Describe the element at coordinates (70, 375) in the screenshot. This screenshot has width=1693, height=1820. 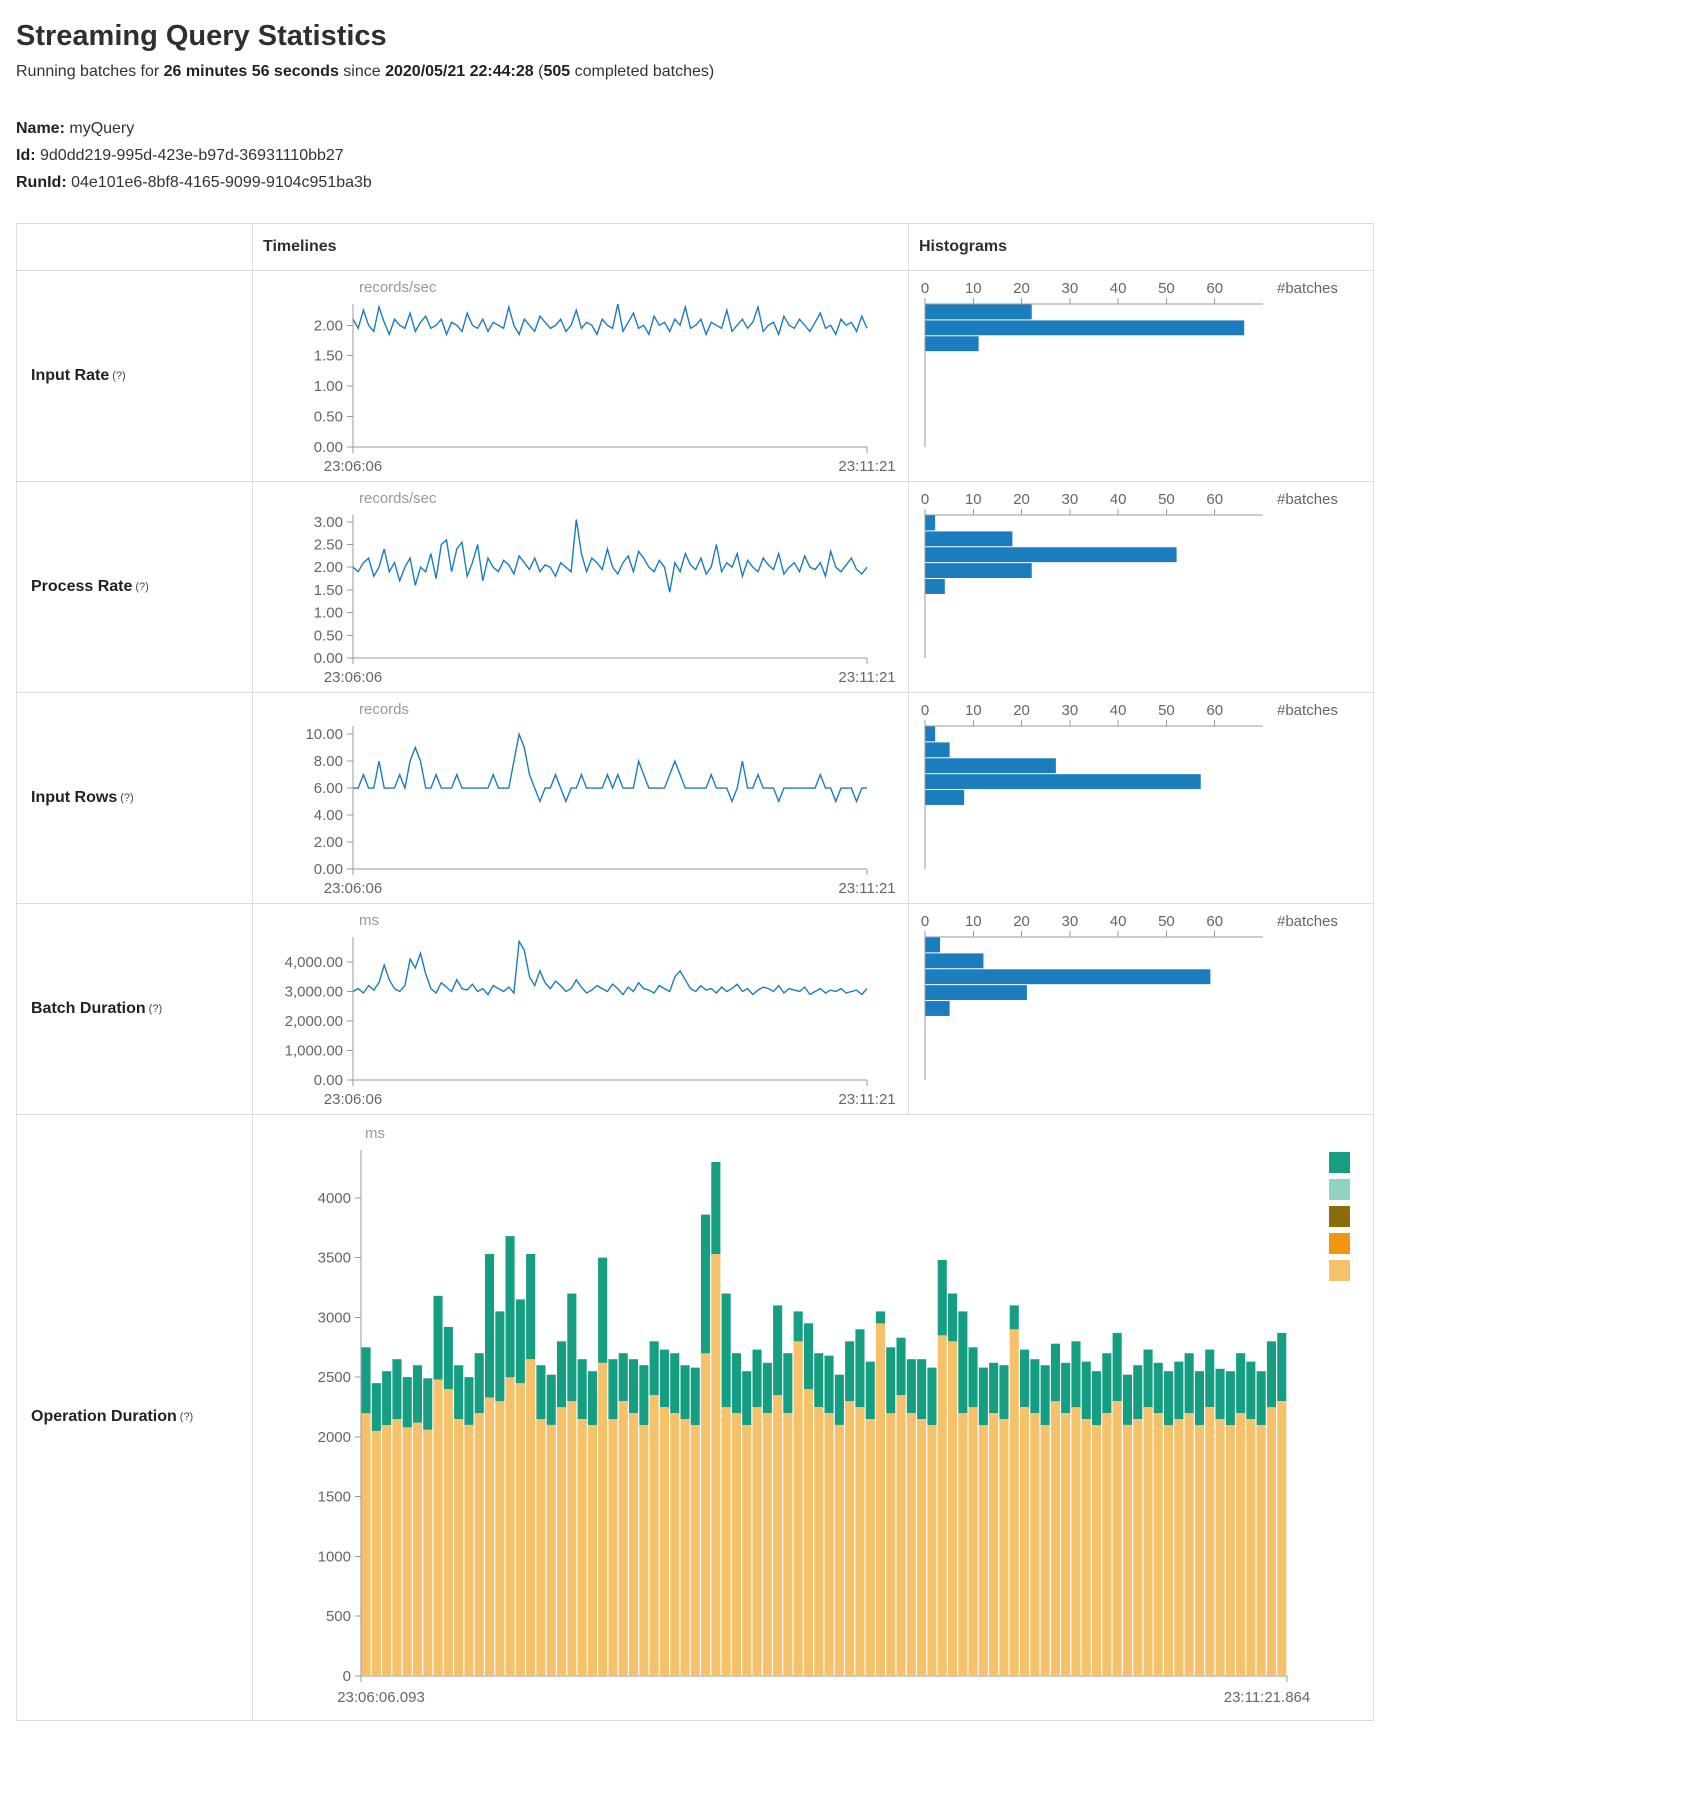
I see `input-rate-label: Input Rate` at that location.